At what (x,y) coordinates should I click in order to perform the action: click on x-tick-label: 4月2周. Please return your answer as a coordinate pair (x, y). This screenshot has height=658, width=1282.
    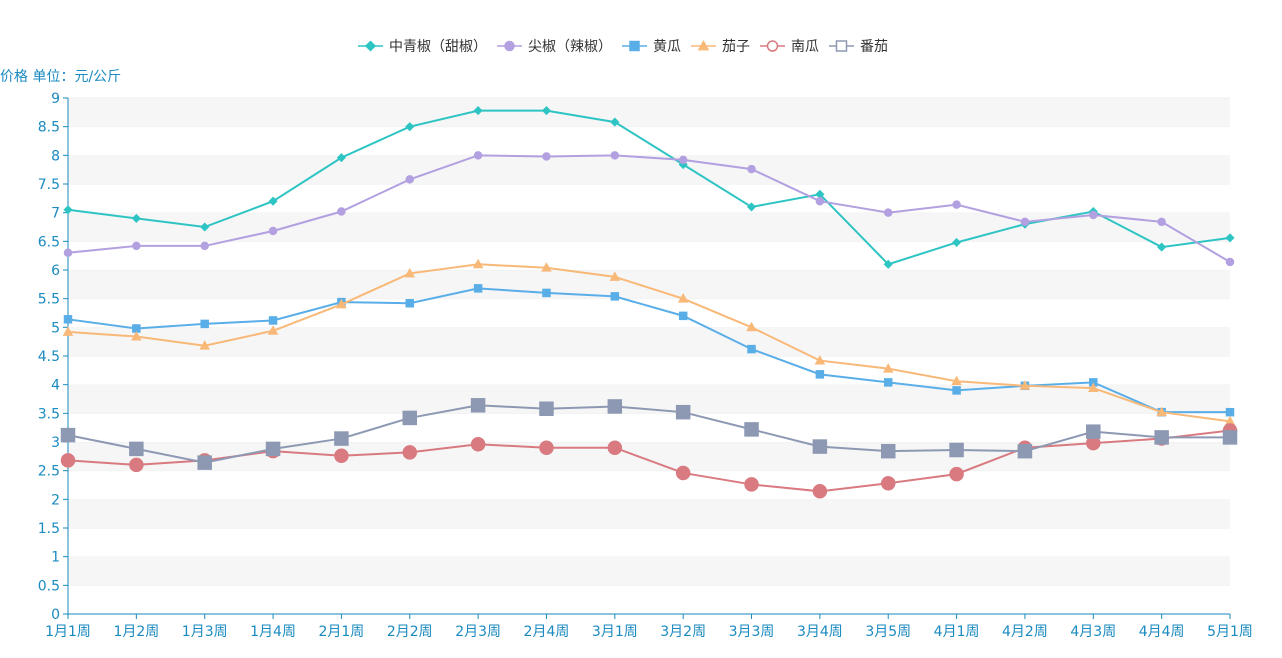
    Looking at the image, I should click on (1025, 632).